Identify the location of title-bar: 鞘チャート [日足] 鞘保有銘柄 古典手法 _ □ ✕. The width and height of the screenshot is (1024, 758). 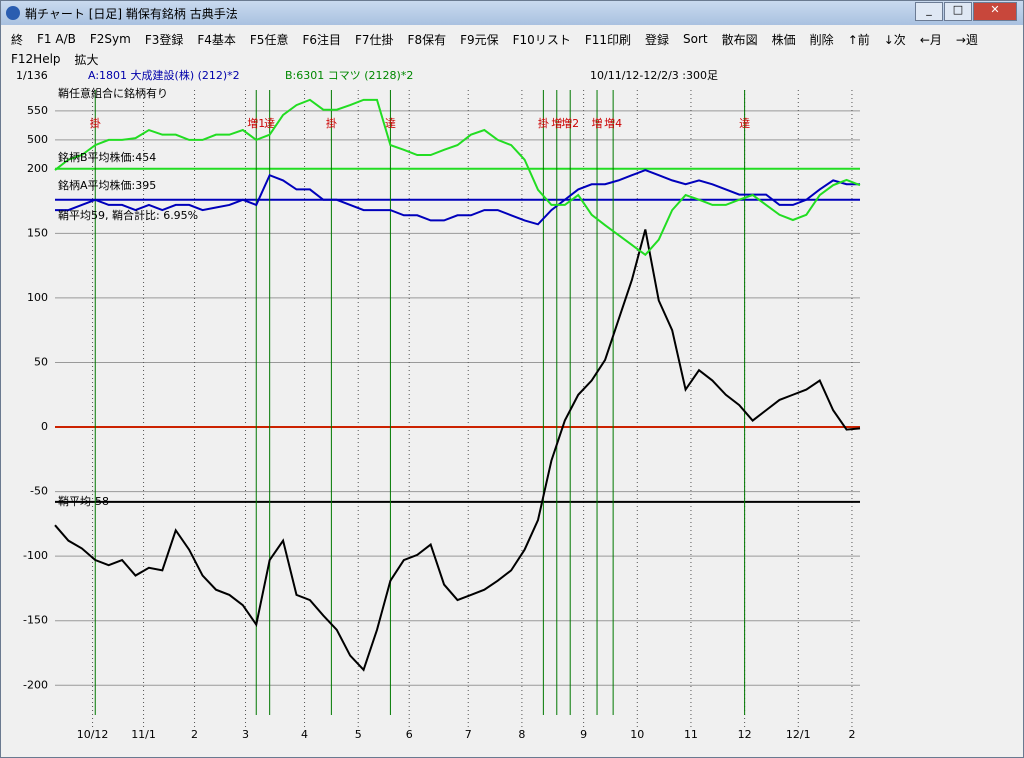
(512, 13).